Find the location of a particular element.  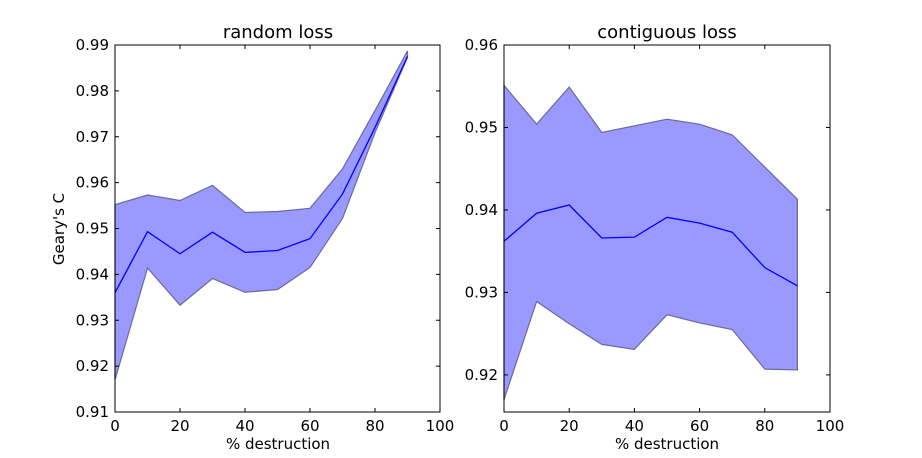

random-loss-x-tick-label: 80 is located at coordinates (374, 426).